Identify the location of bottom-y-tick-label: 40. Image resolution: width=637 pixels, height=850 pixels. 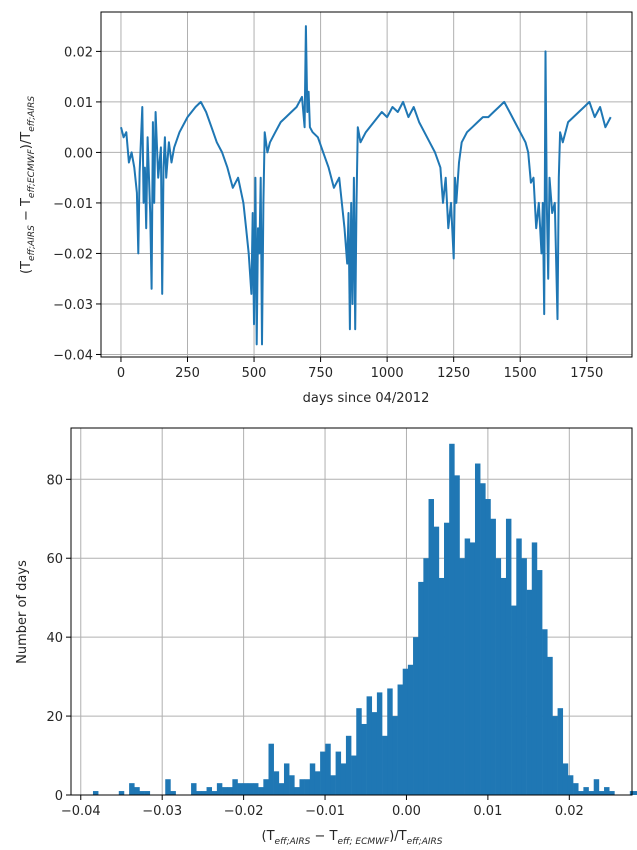
(54, 638).